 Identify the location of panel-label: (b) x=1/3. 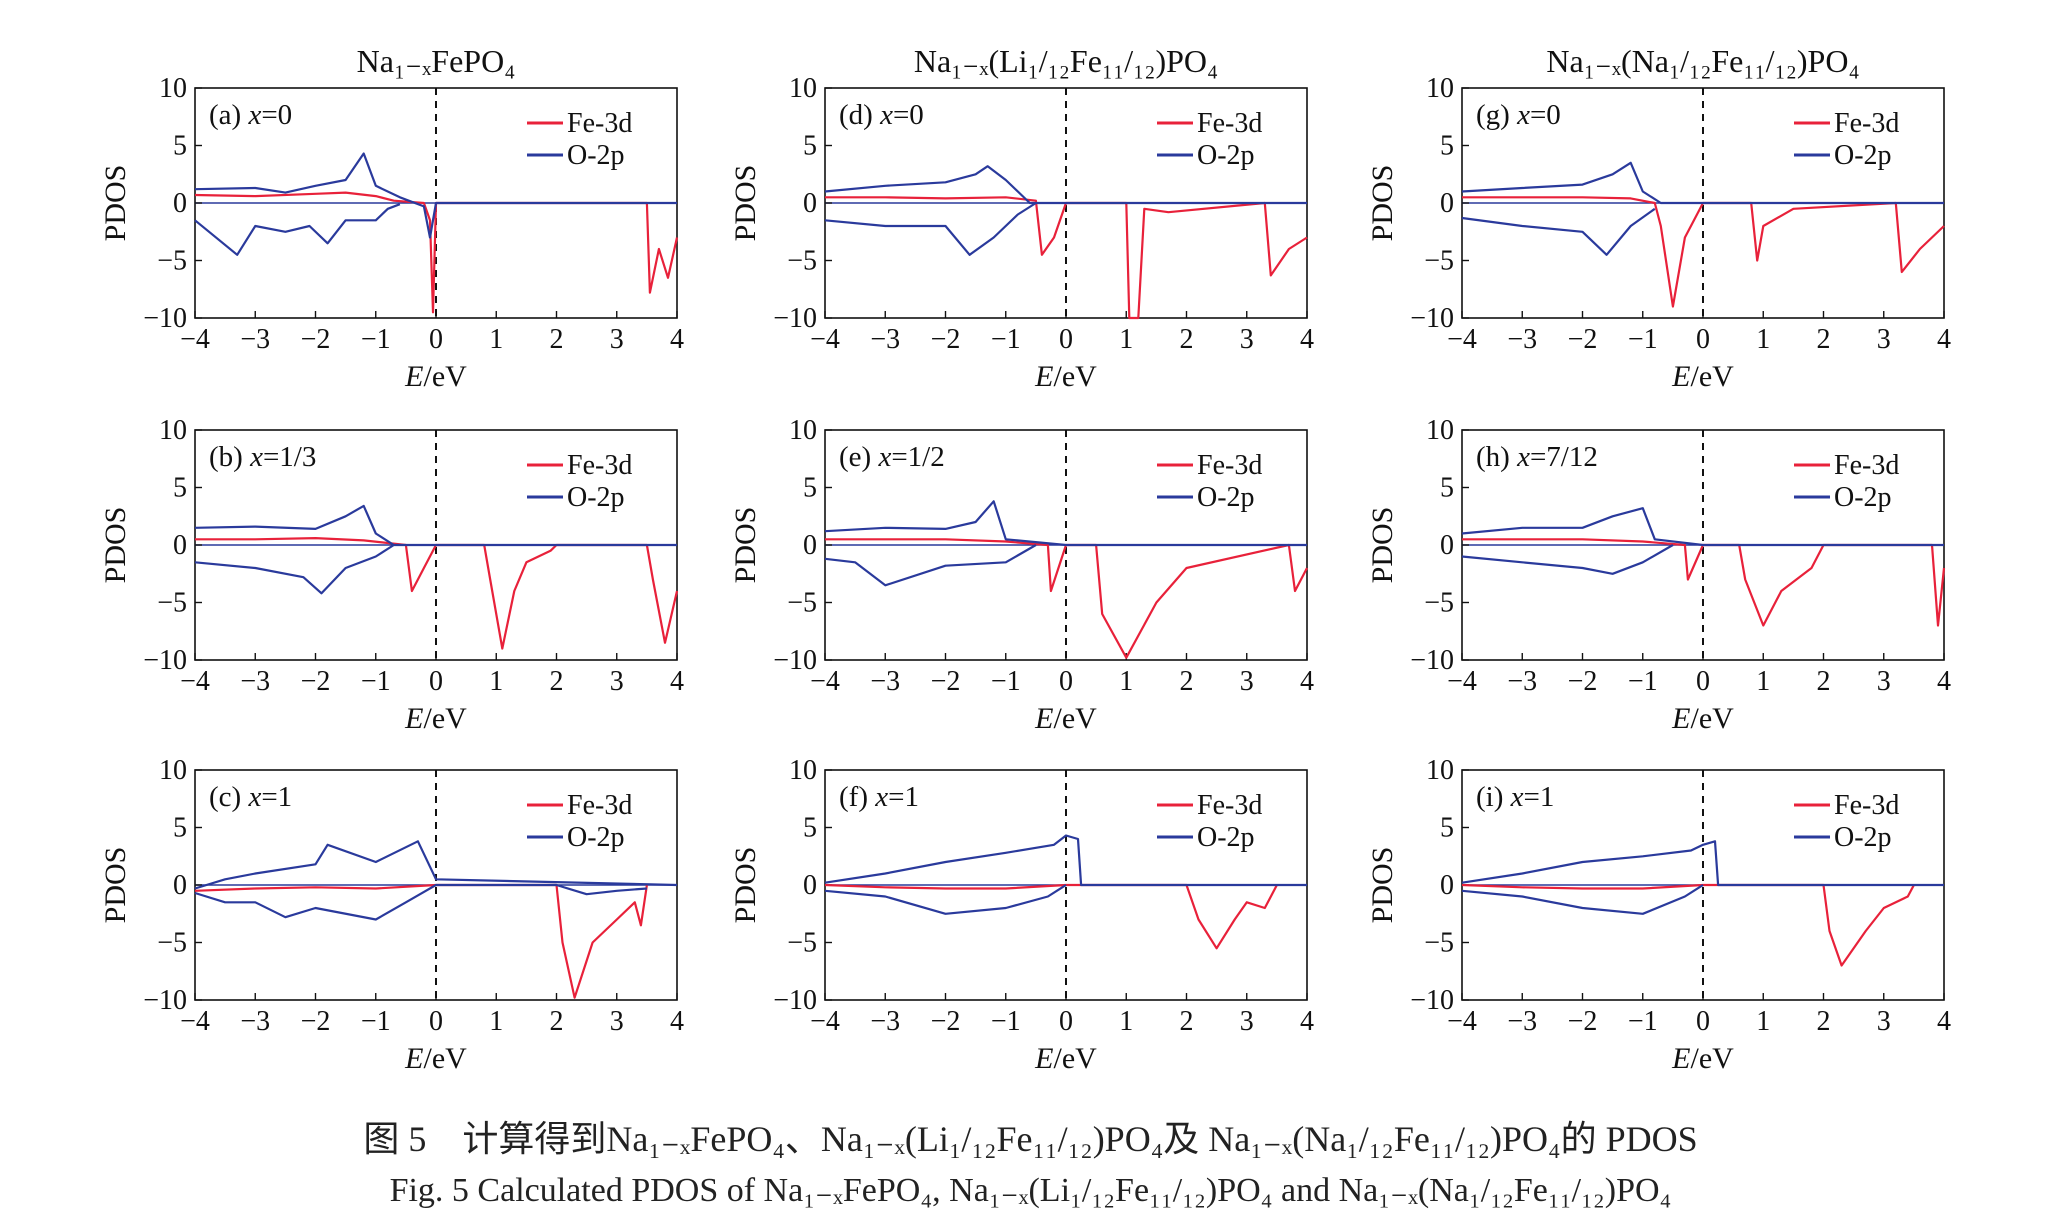
(262, 457).